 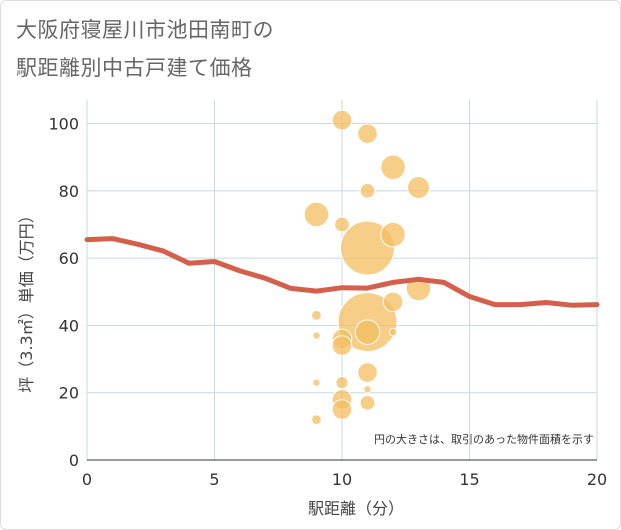 I want to click on x-tick-label: 15, so click(x=469, y=479).